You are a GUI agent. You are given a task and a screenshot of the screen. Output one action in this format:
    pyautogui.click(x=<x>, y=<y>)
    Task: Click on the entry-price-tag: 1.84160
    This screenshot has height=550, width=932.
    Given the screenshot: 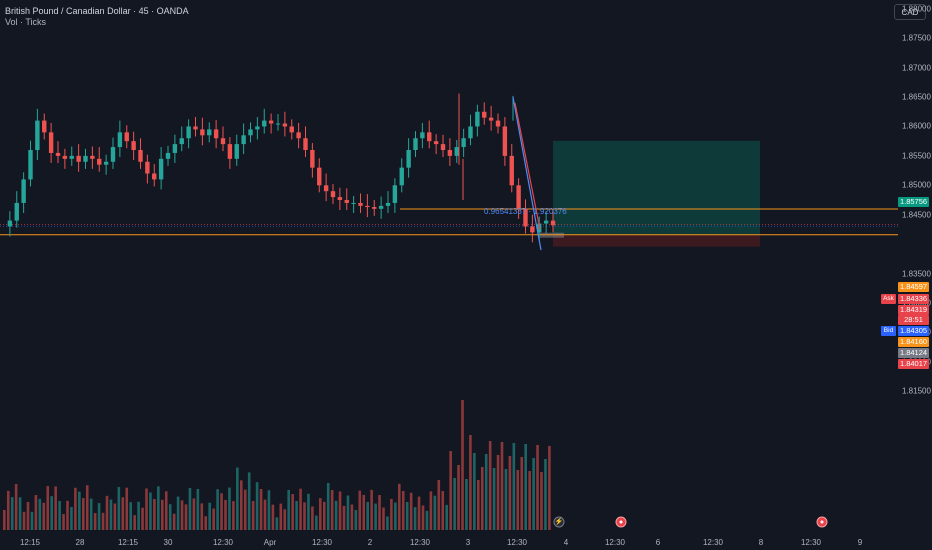 What is the action you would take?
    pyautogui.click(x=913, y=342)
    